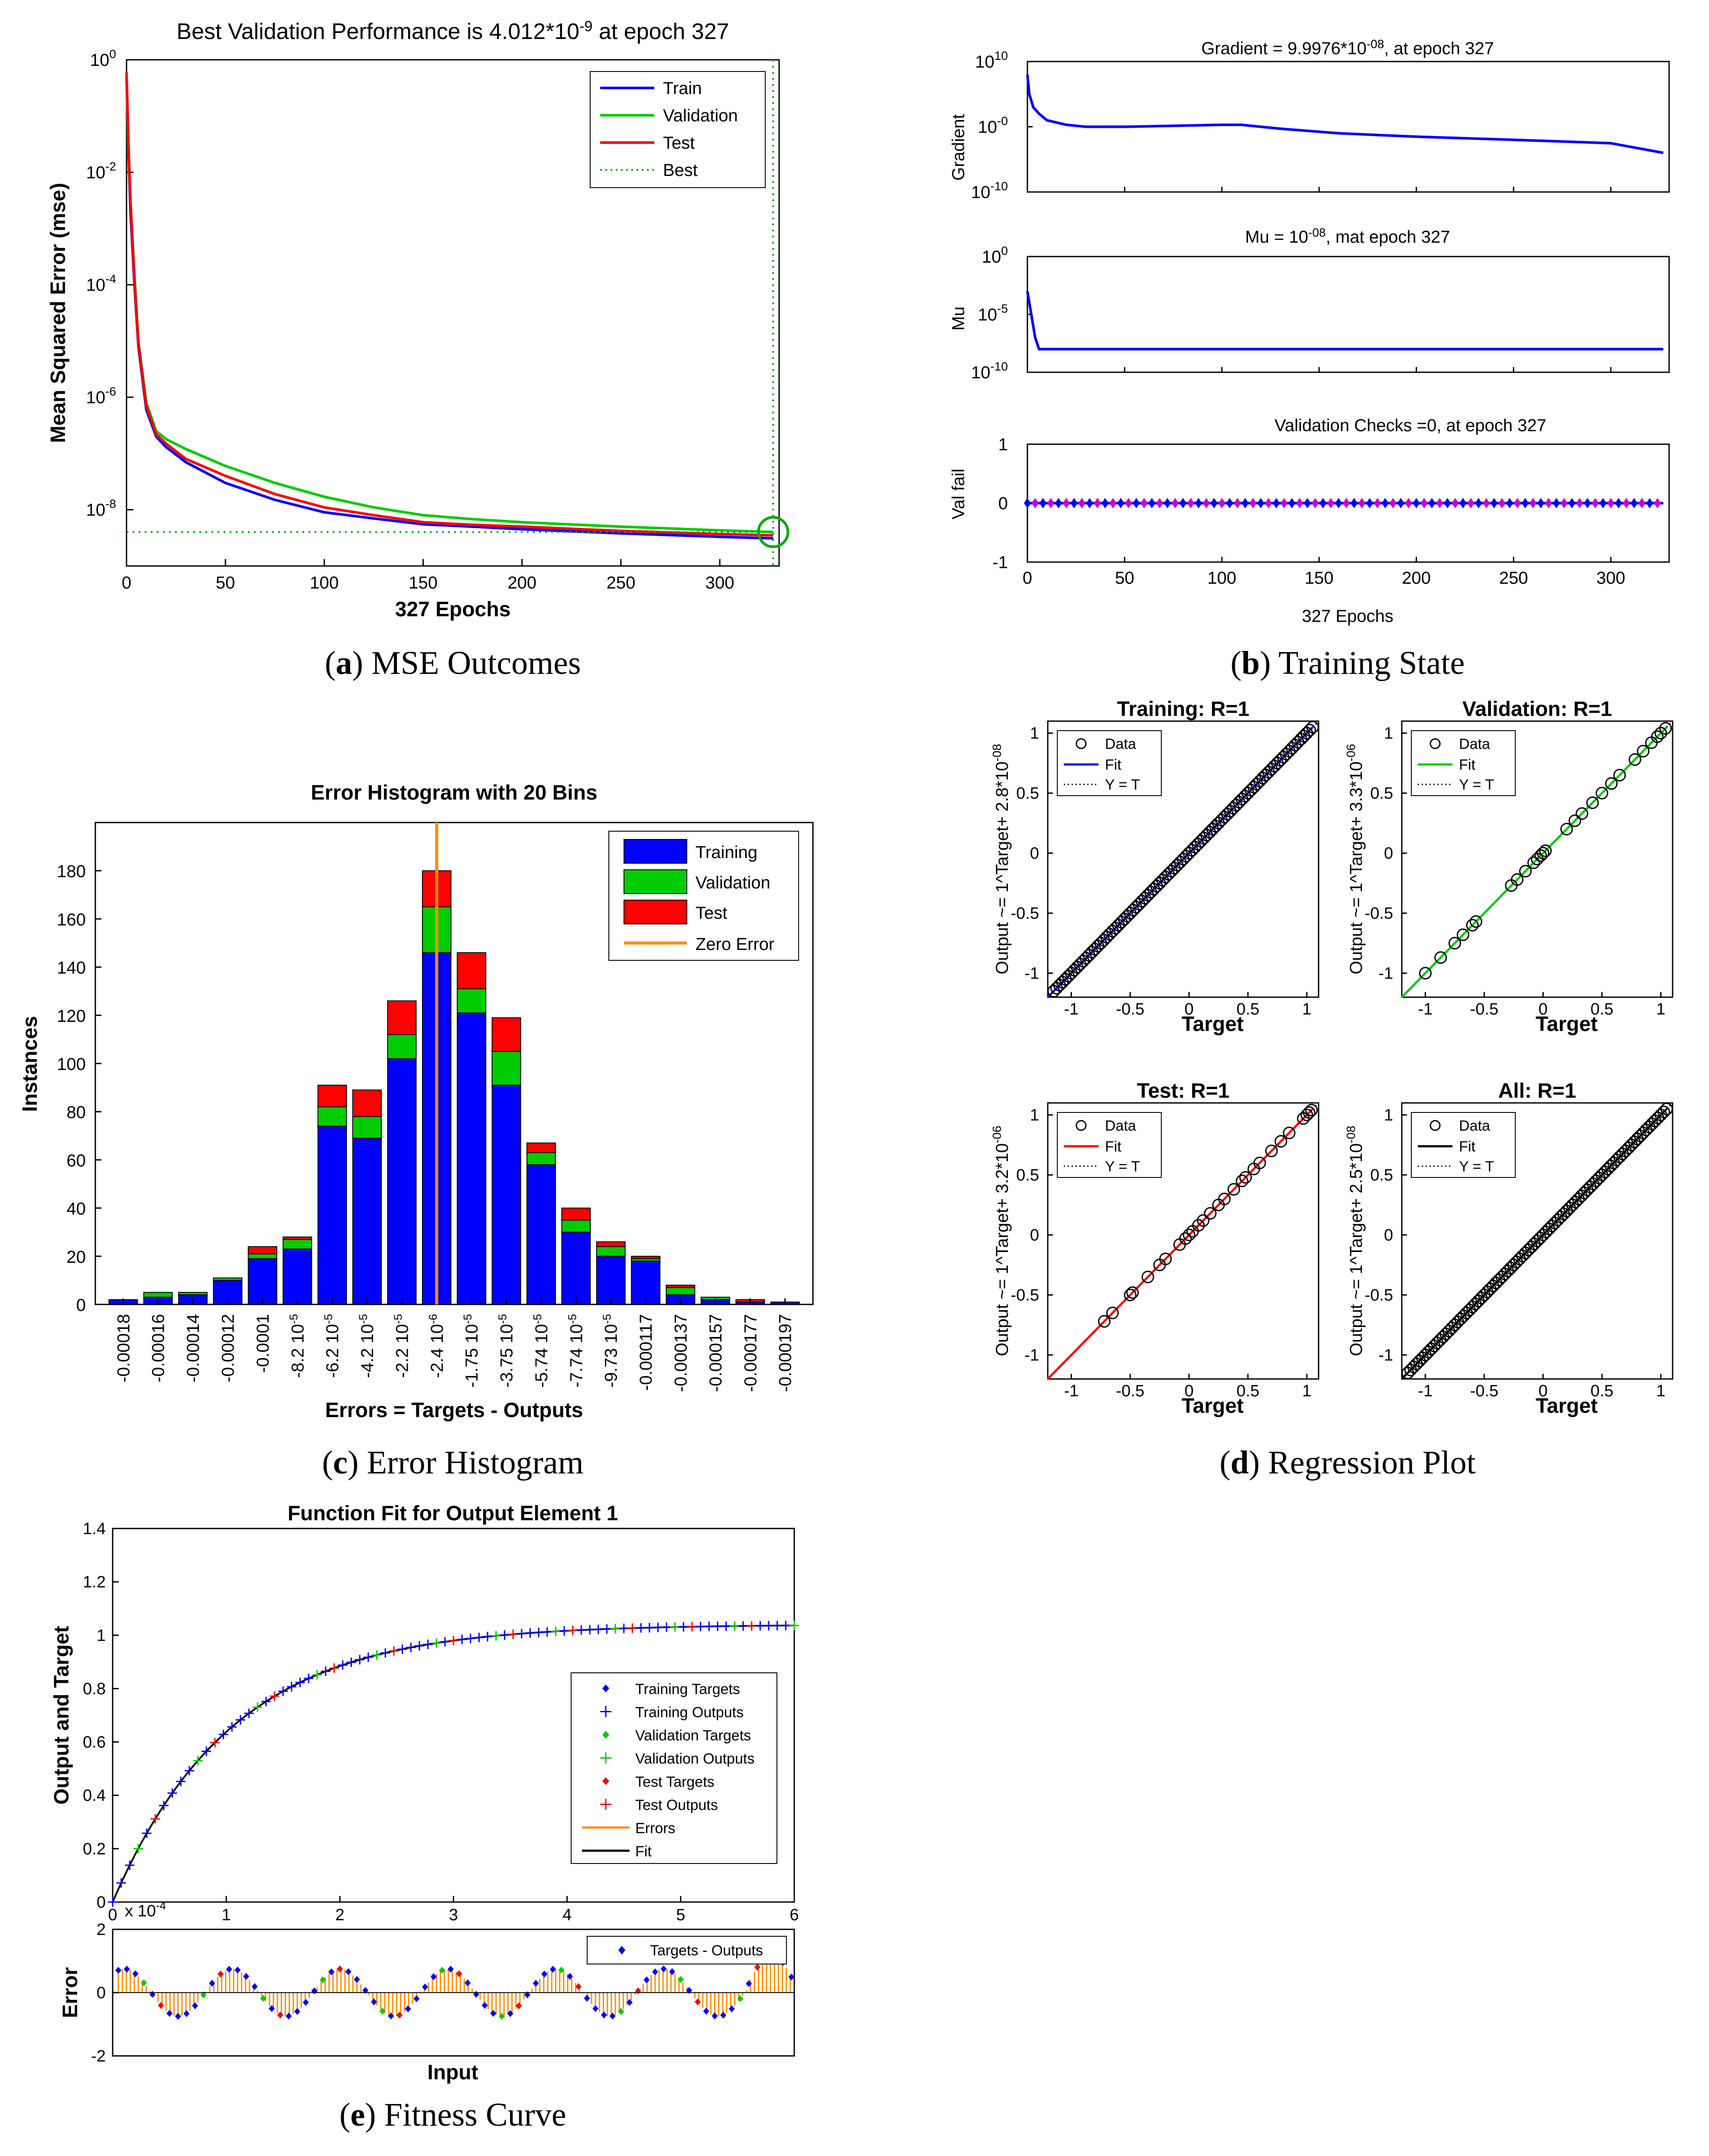  I want to click on regression-panel-3-y-tick-label: -0.5, so click(1025, 1295).